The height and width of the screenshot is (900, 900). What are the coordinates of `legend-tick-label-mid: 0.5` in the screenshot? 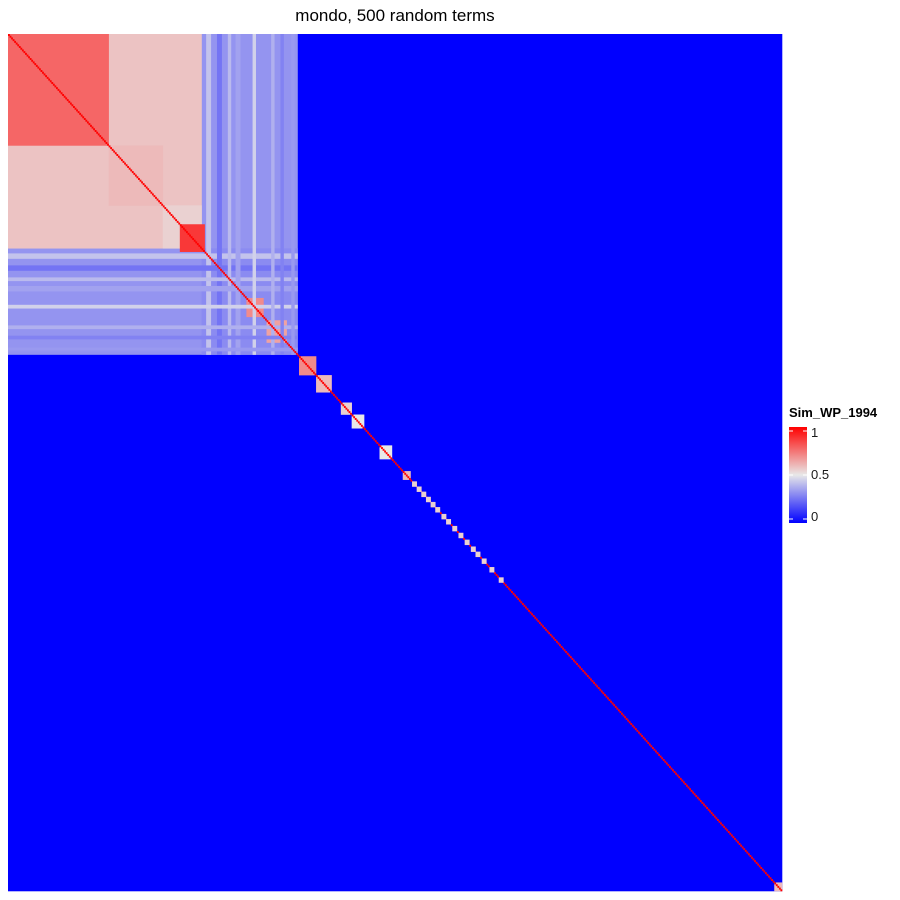 It's located at (820, 474).